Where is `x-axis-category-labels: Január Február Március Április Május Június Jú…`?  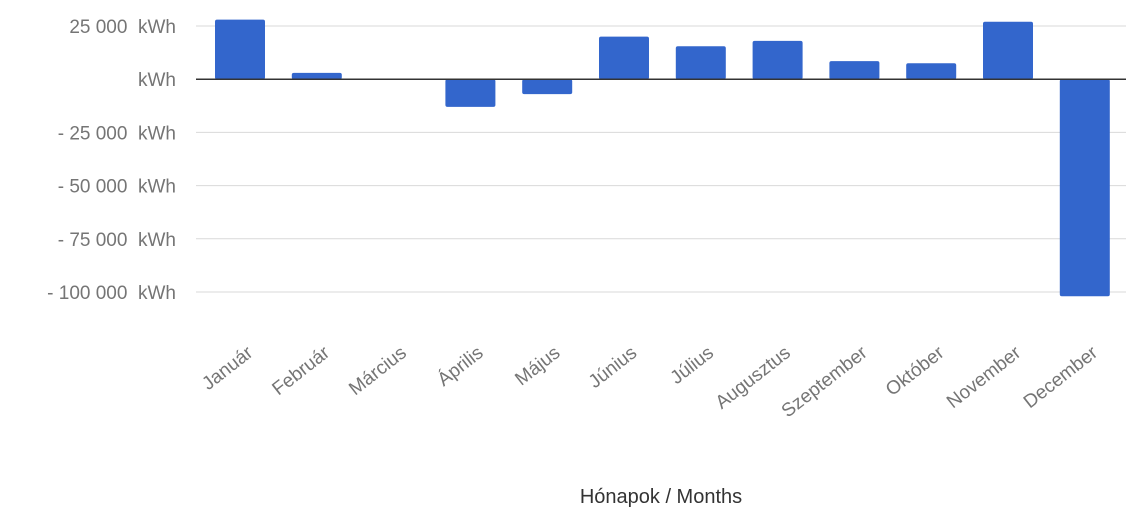 x-axis-category-labels: Január Február Március Április Május Június Jú… is located at coordinates (650, 382).